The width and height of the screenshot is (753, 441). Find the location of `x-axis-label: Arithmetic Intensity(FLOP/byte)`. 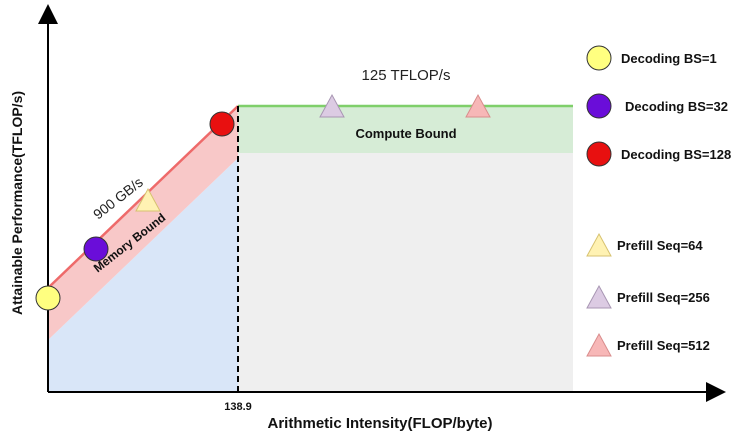

x-axis-label: Arithmetic Intensity(FLOP/byte) is located at coordinates (379, 423).